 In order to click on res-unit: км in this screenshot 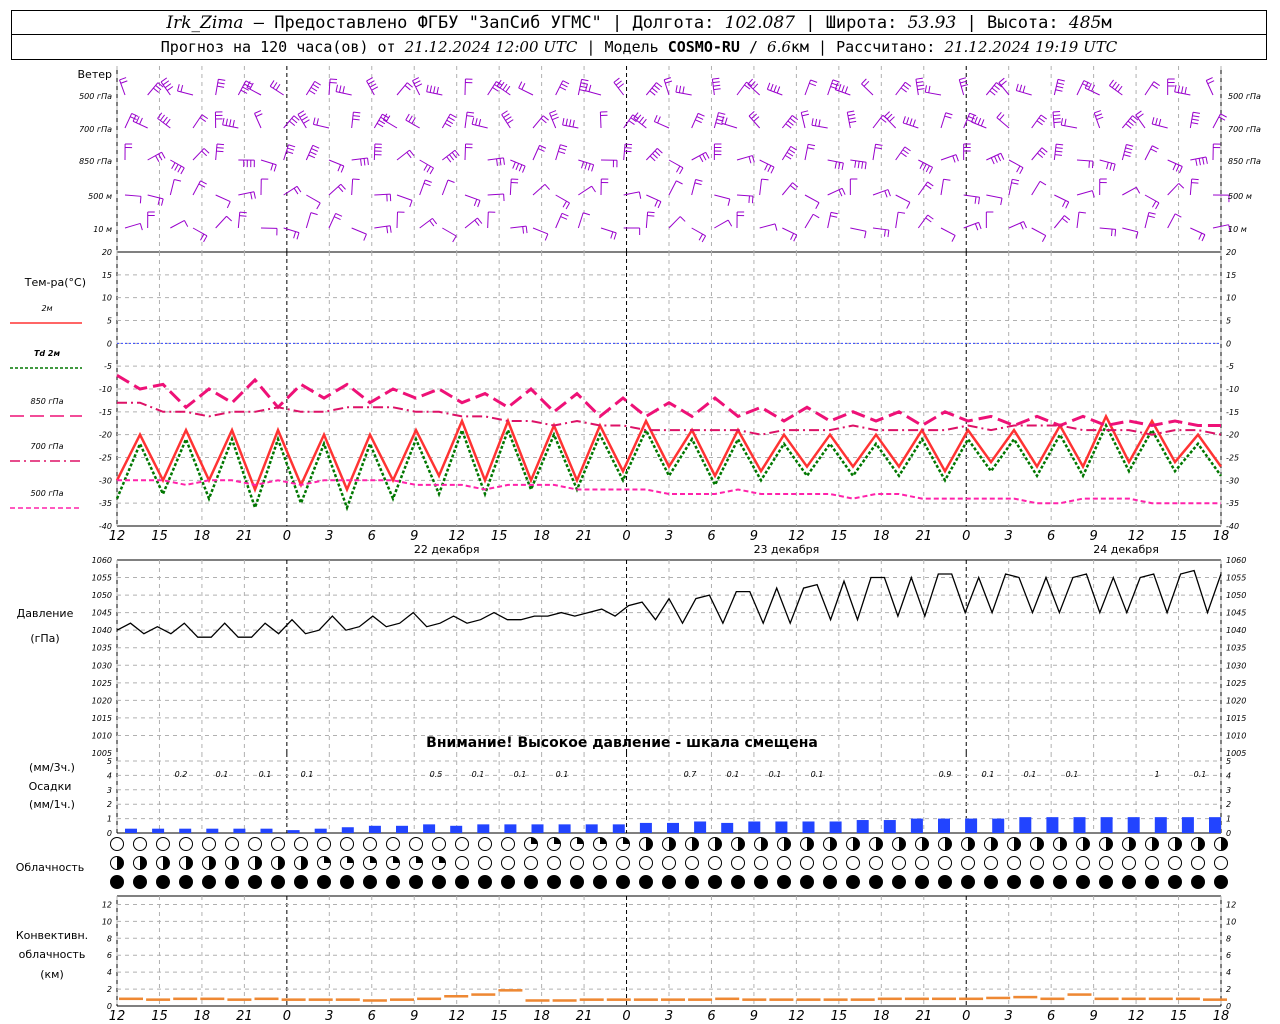, I will do `click(799, 47)`.